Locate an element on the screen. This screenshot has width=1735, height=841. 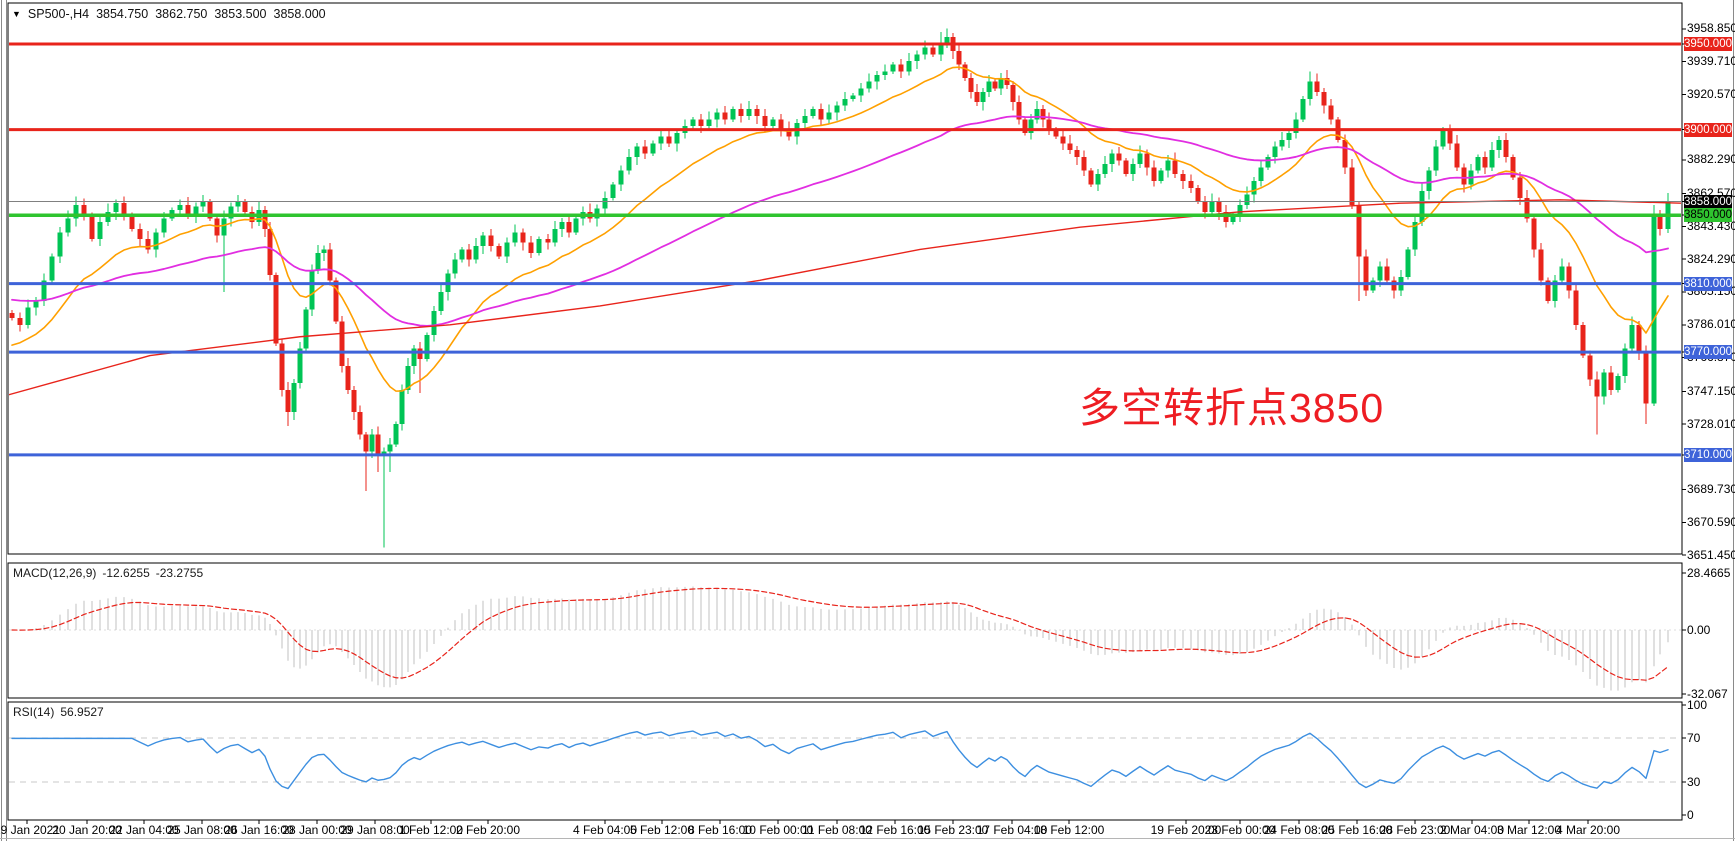
date-label: 25 Jan 08:00 is located at coordinates (202, 830).